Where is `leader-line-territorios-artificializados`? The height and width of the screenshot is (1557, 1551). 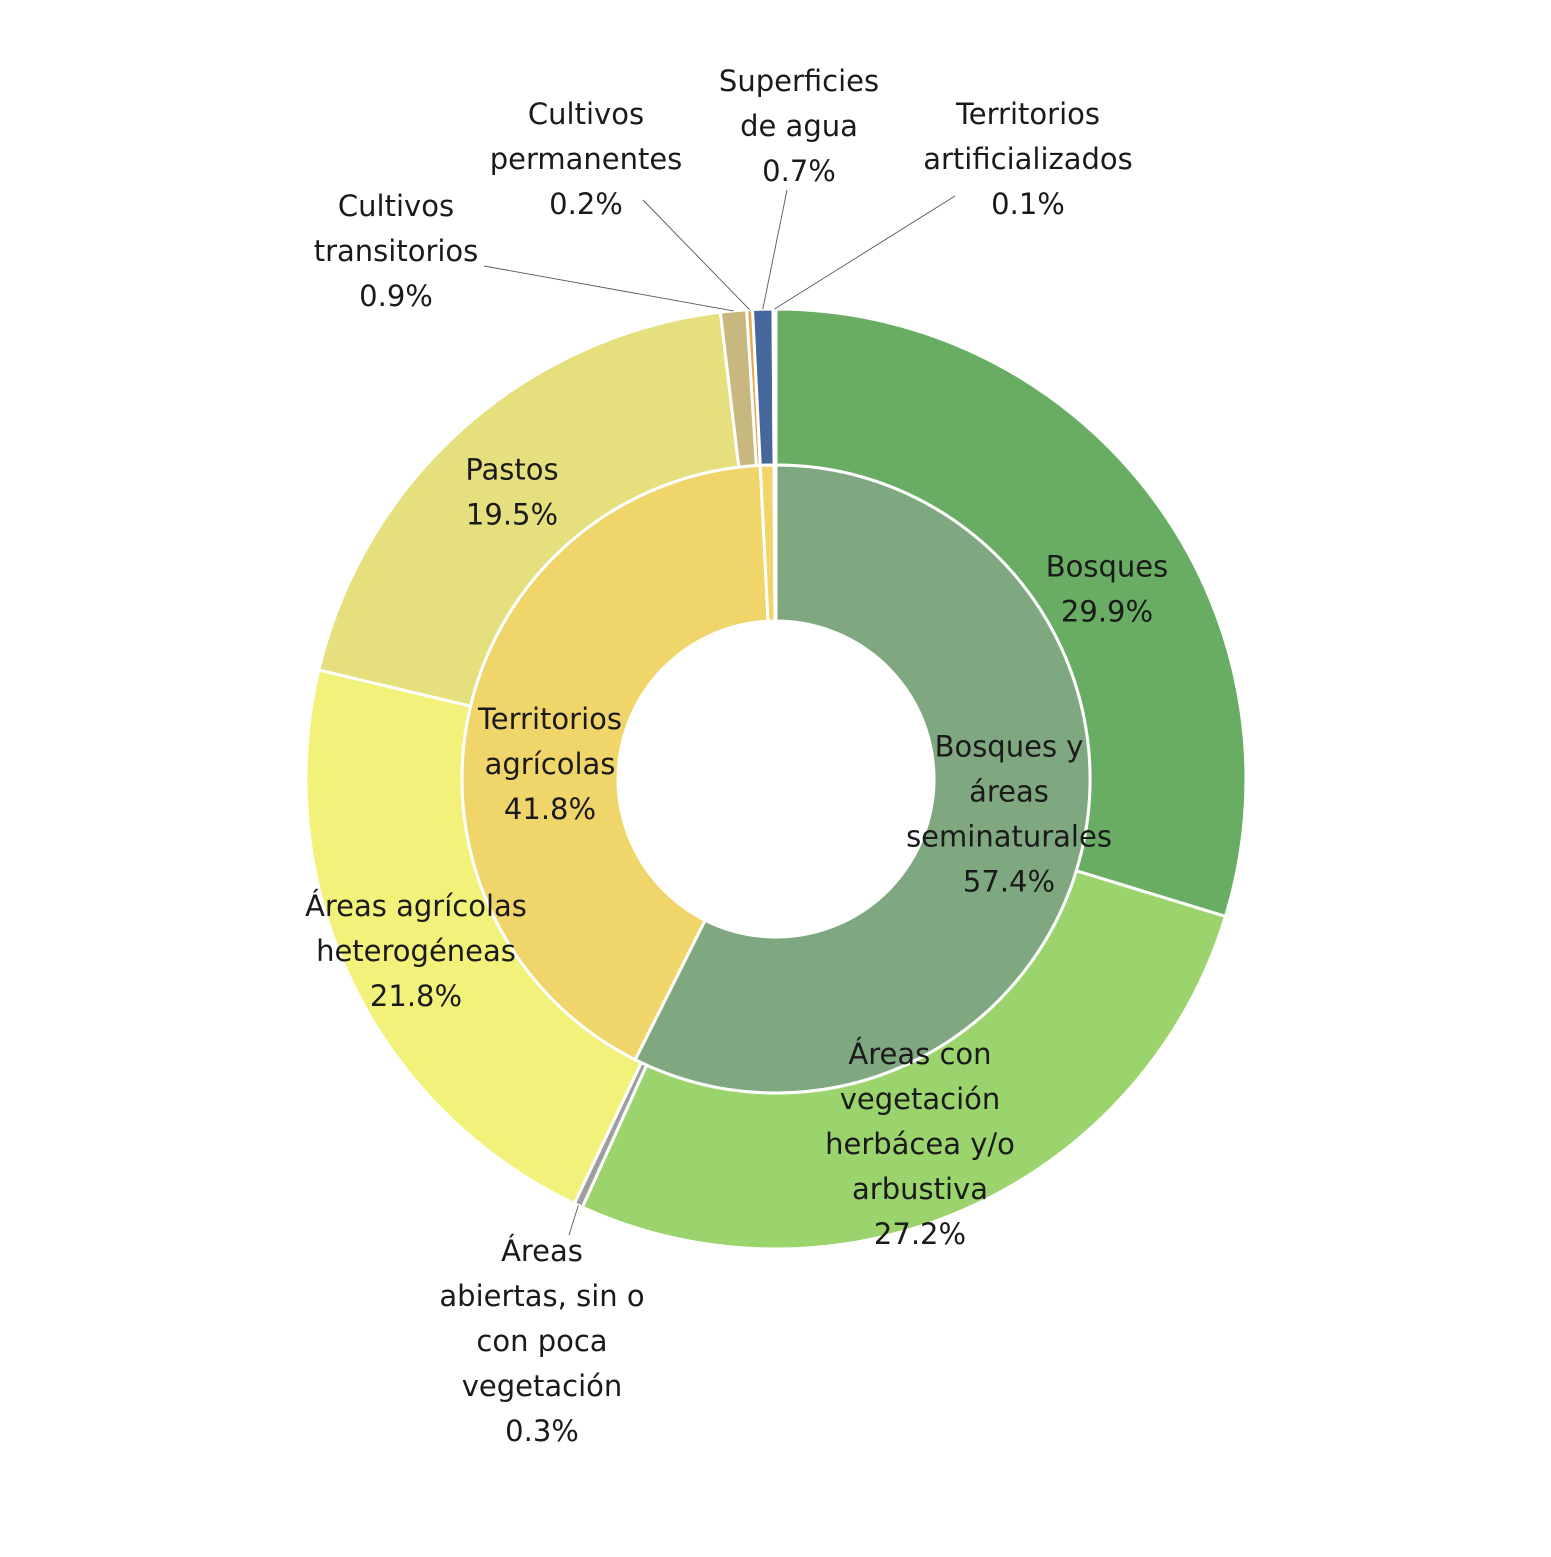 leader-line-territorios-artificializados is located at coordinates (865, 252).